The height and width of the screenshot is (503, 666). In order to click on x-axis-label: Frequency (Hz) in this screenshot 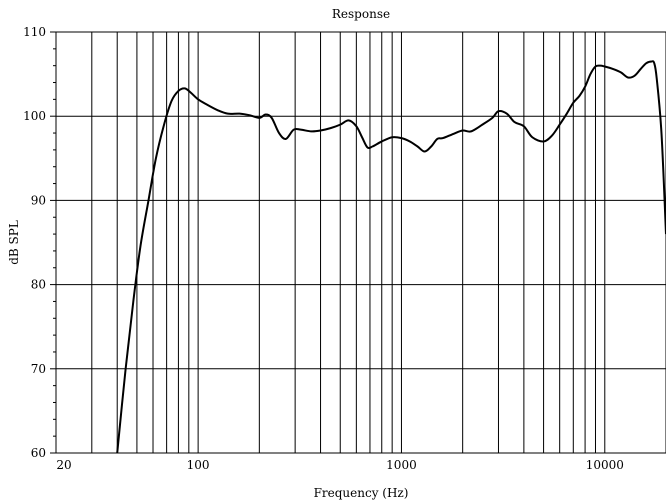, I will do `click(361, 493)`.